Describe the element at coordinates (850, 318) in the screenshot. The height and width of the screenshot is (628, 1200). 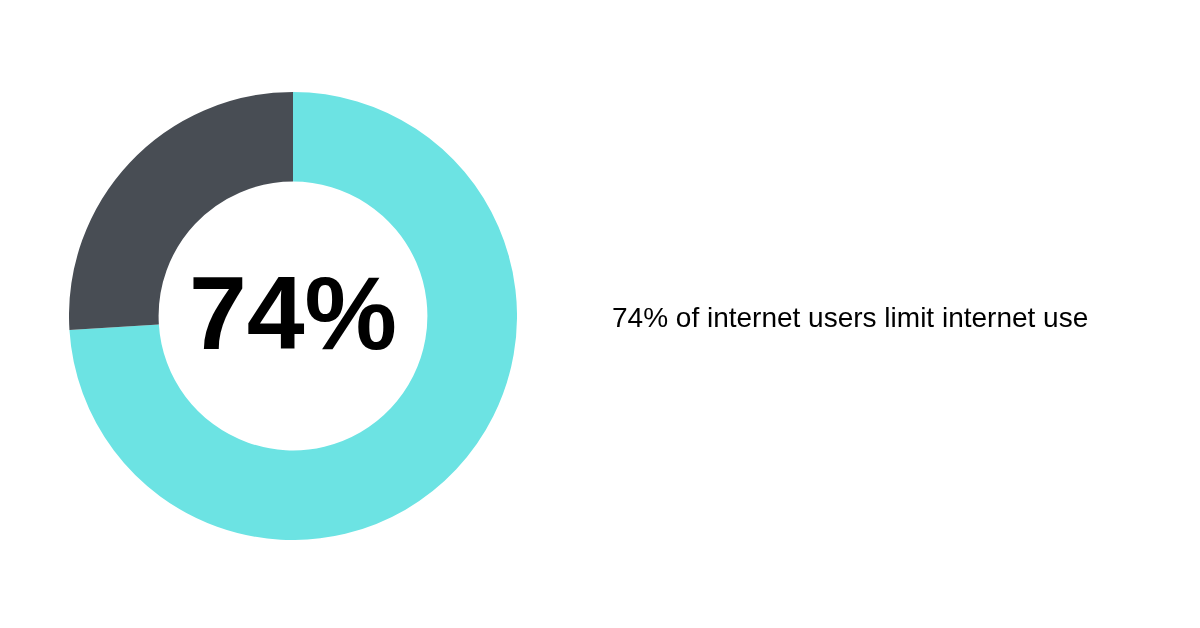
I see `text: 74% of internet users limit internet use` at that location.